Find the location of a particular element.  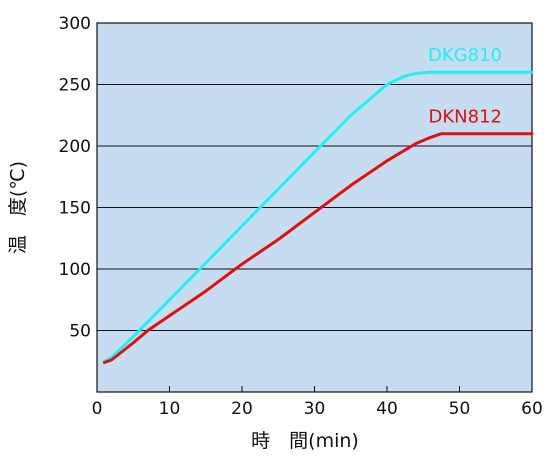

y-tick-label-0: 50 is located at coordinates (80, 332).